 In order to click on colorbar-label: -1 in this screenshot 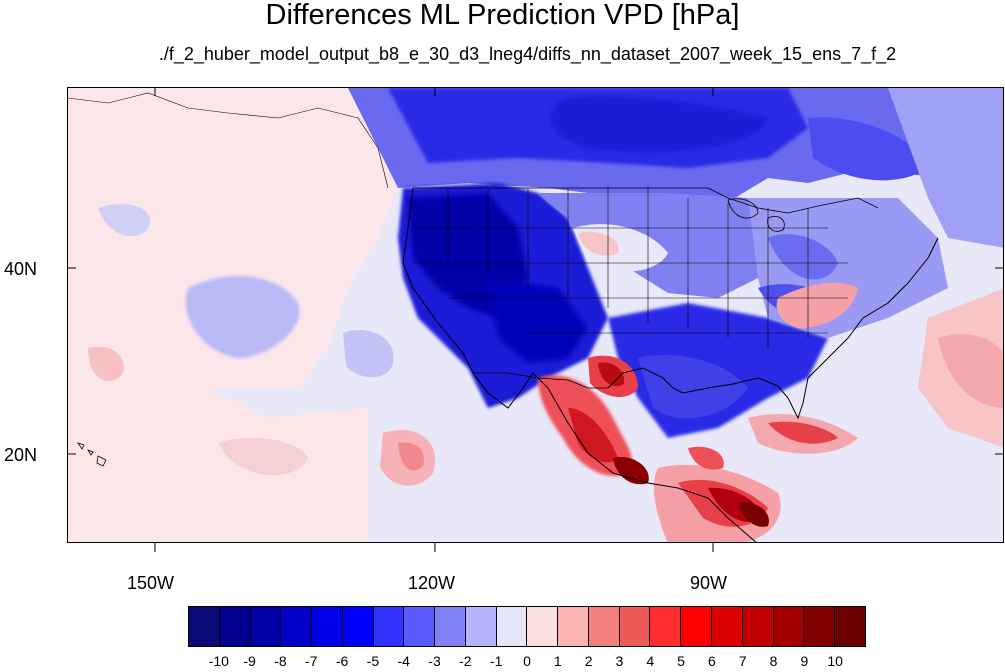, I will do `click(496, 661)`.